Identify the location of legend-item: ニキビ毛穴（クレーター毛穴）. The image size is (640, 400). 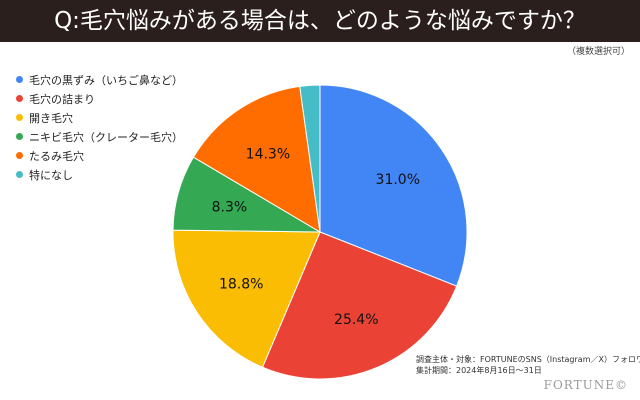
(99, 136).